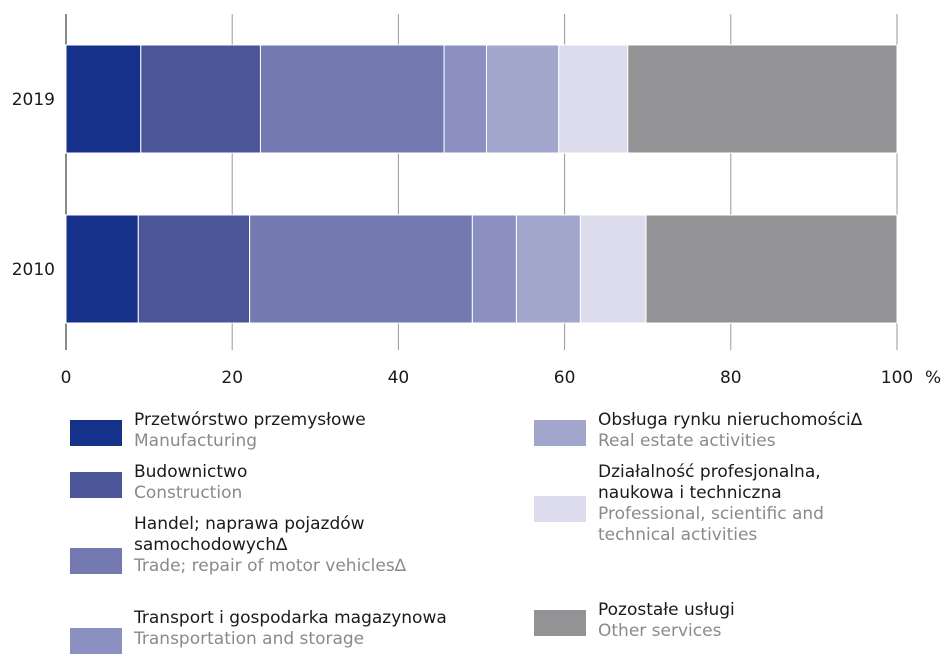  I want to click on x-tick-label: 0, so click(66, 378).